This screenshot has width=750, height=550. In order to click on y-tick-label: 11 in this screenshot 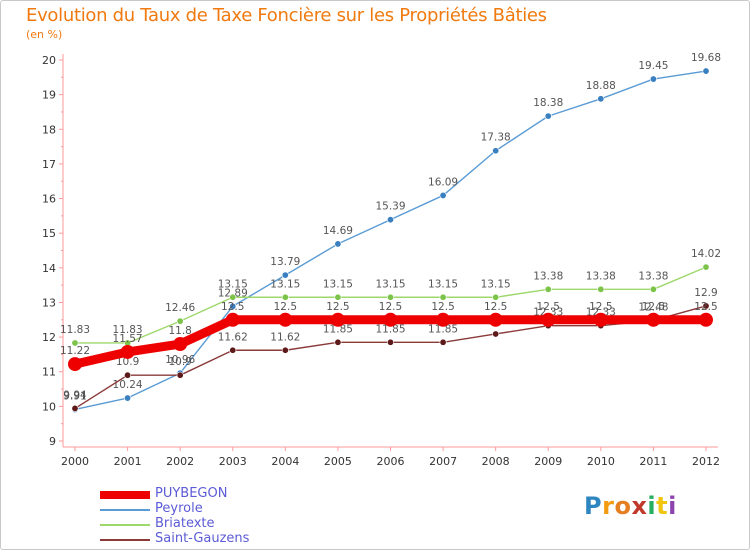, I will do `click(49, 372)`.